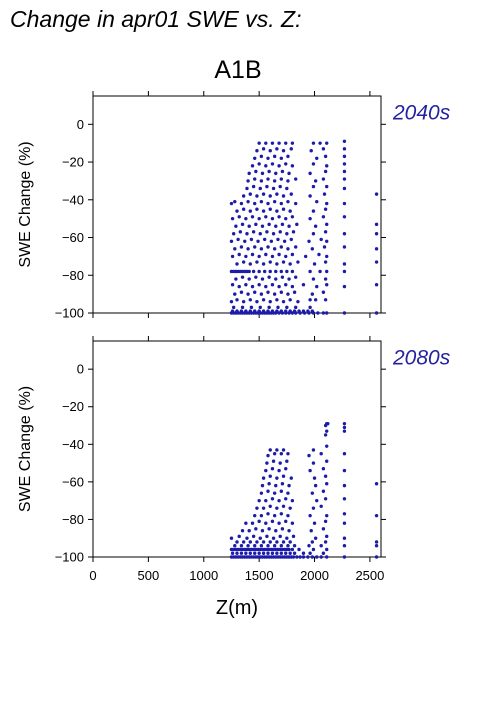 The width and height of the screenshot is (501, 709). What do you see at coordinates (25, 449) in the screenshot?
I see `y-axis-label: SWE Change (%)` at bounding box center [25, 449].